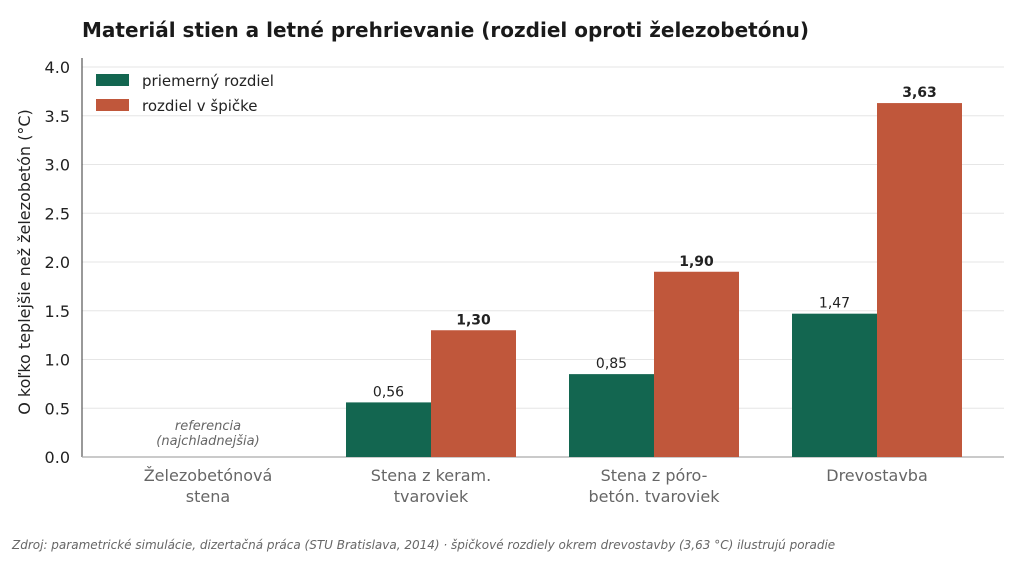 This screenshot has width=1024, height=565. I want to click on reference-note-line: (najchladnejšia), so click(207, 441).